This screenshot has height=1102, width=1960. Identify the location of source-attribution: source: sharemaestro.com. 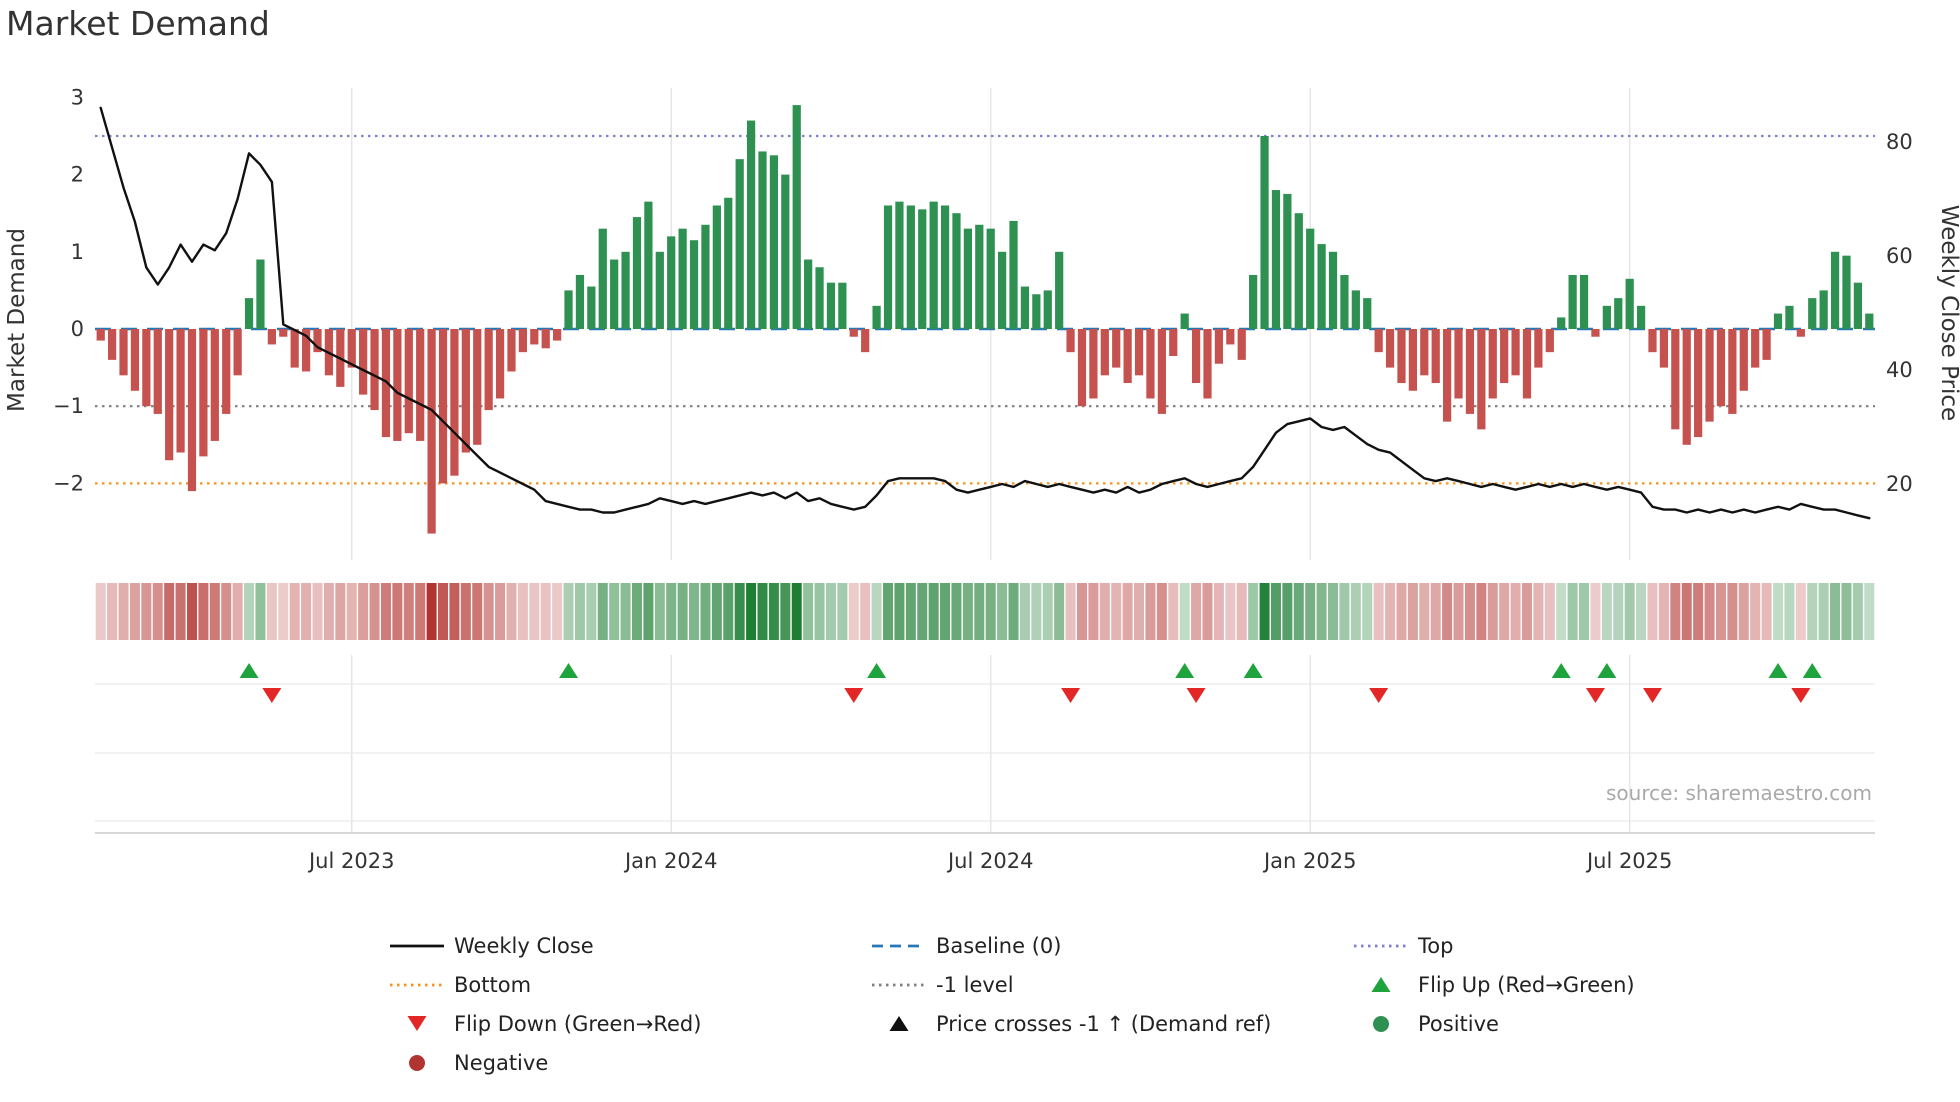
(1739, 793).